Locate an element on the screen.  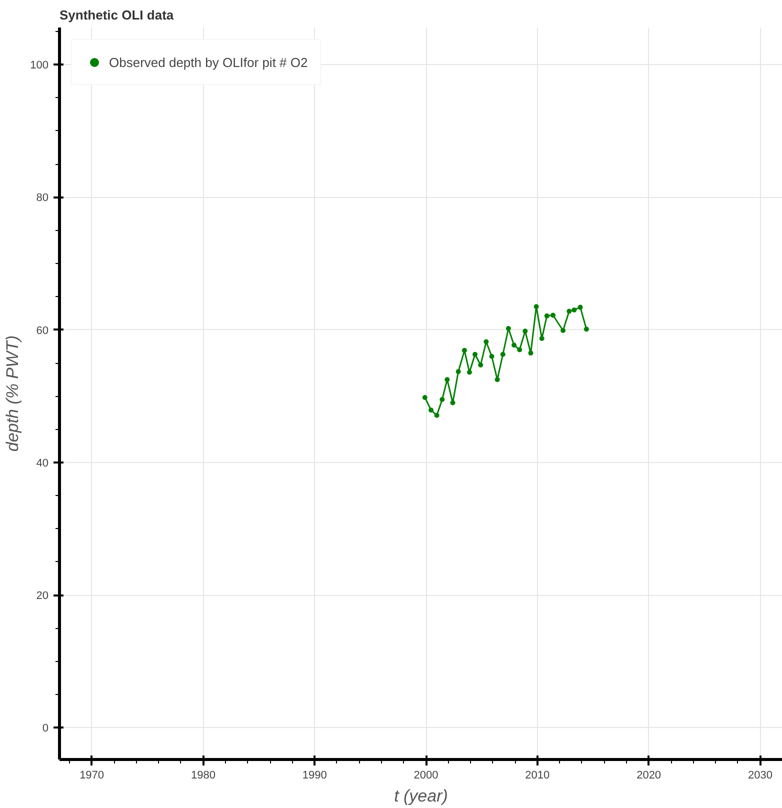
x-tick-label: 1980 is located at coordinates (203, 776).